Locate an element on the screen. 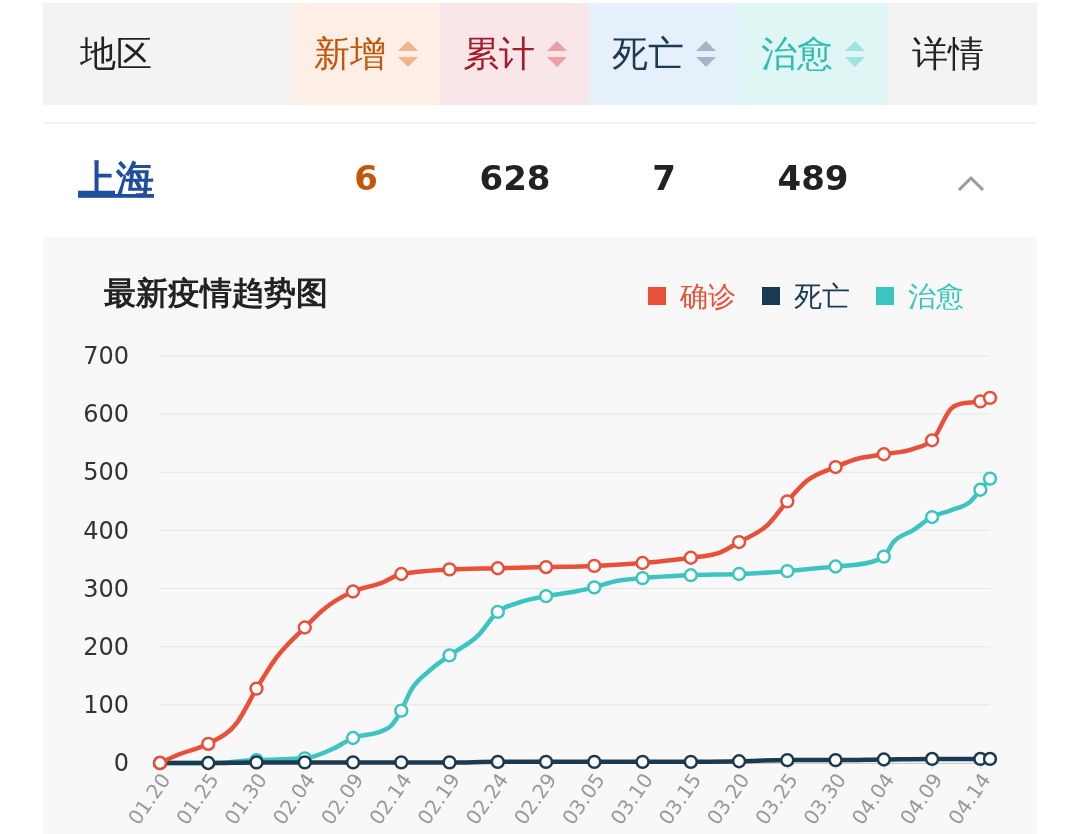 This screenshot has height=834, width=1080. text: 7 is located at coordinates (664, 178).